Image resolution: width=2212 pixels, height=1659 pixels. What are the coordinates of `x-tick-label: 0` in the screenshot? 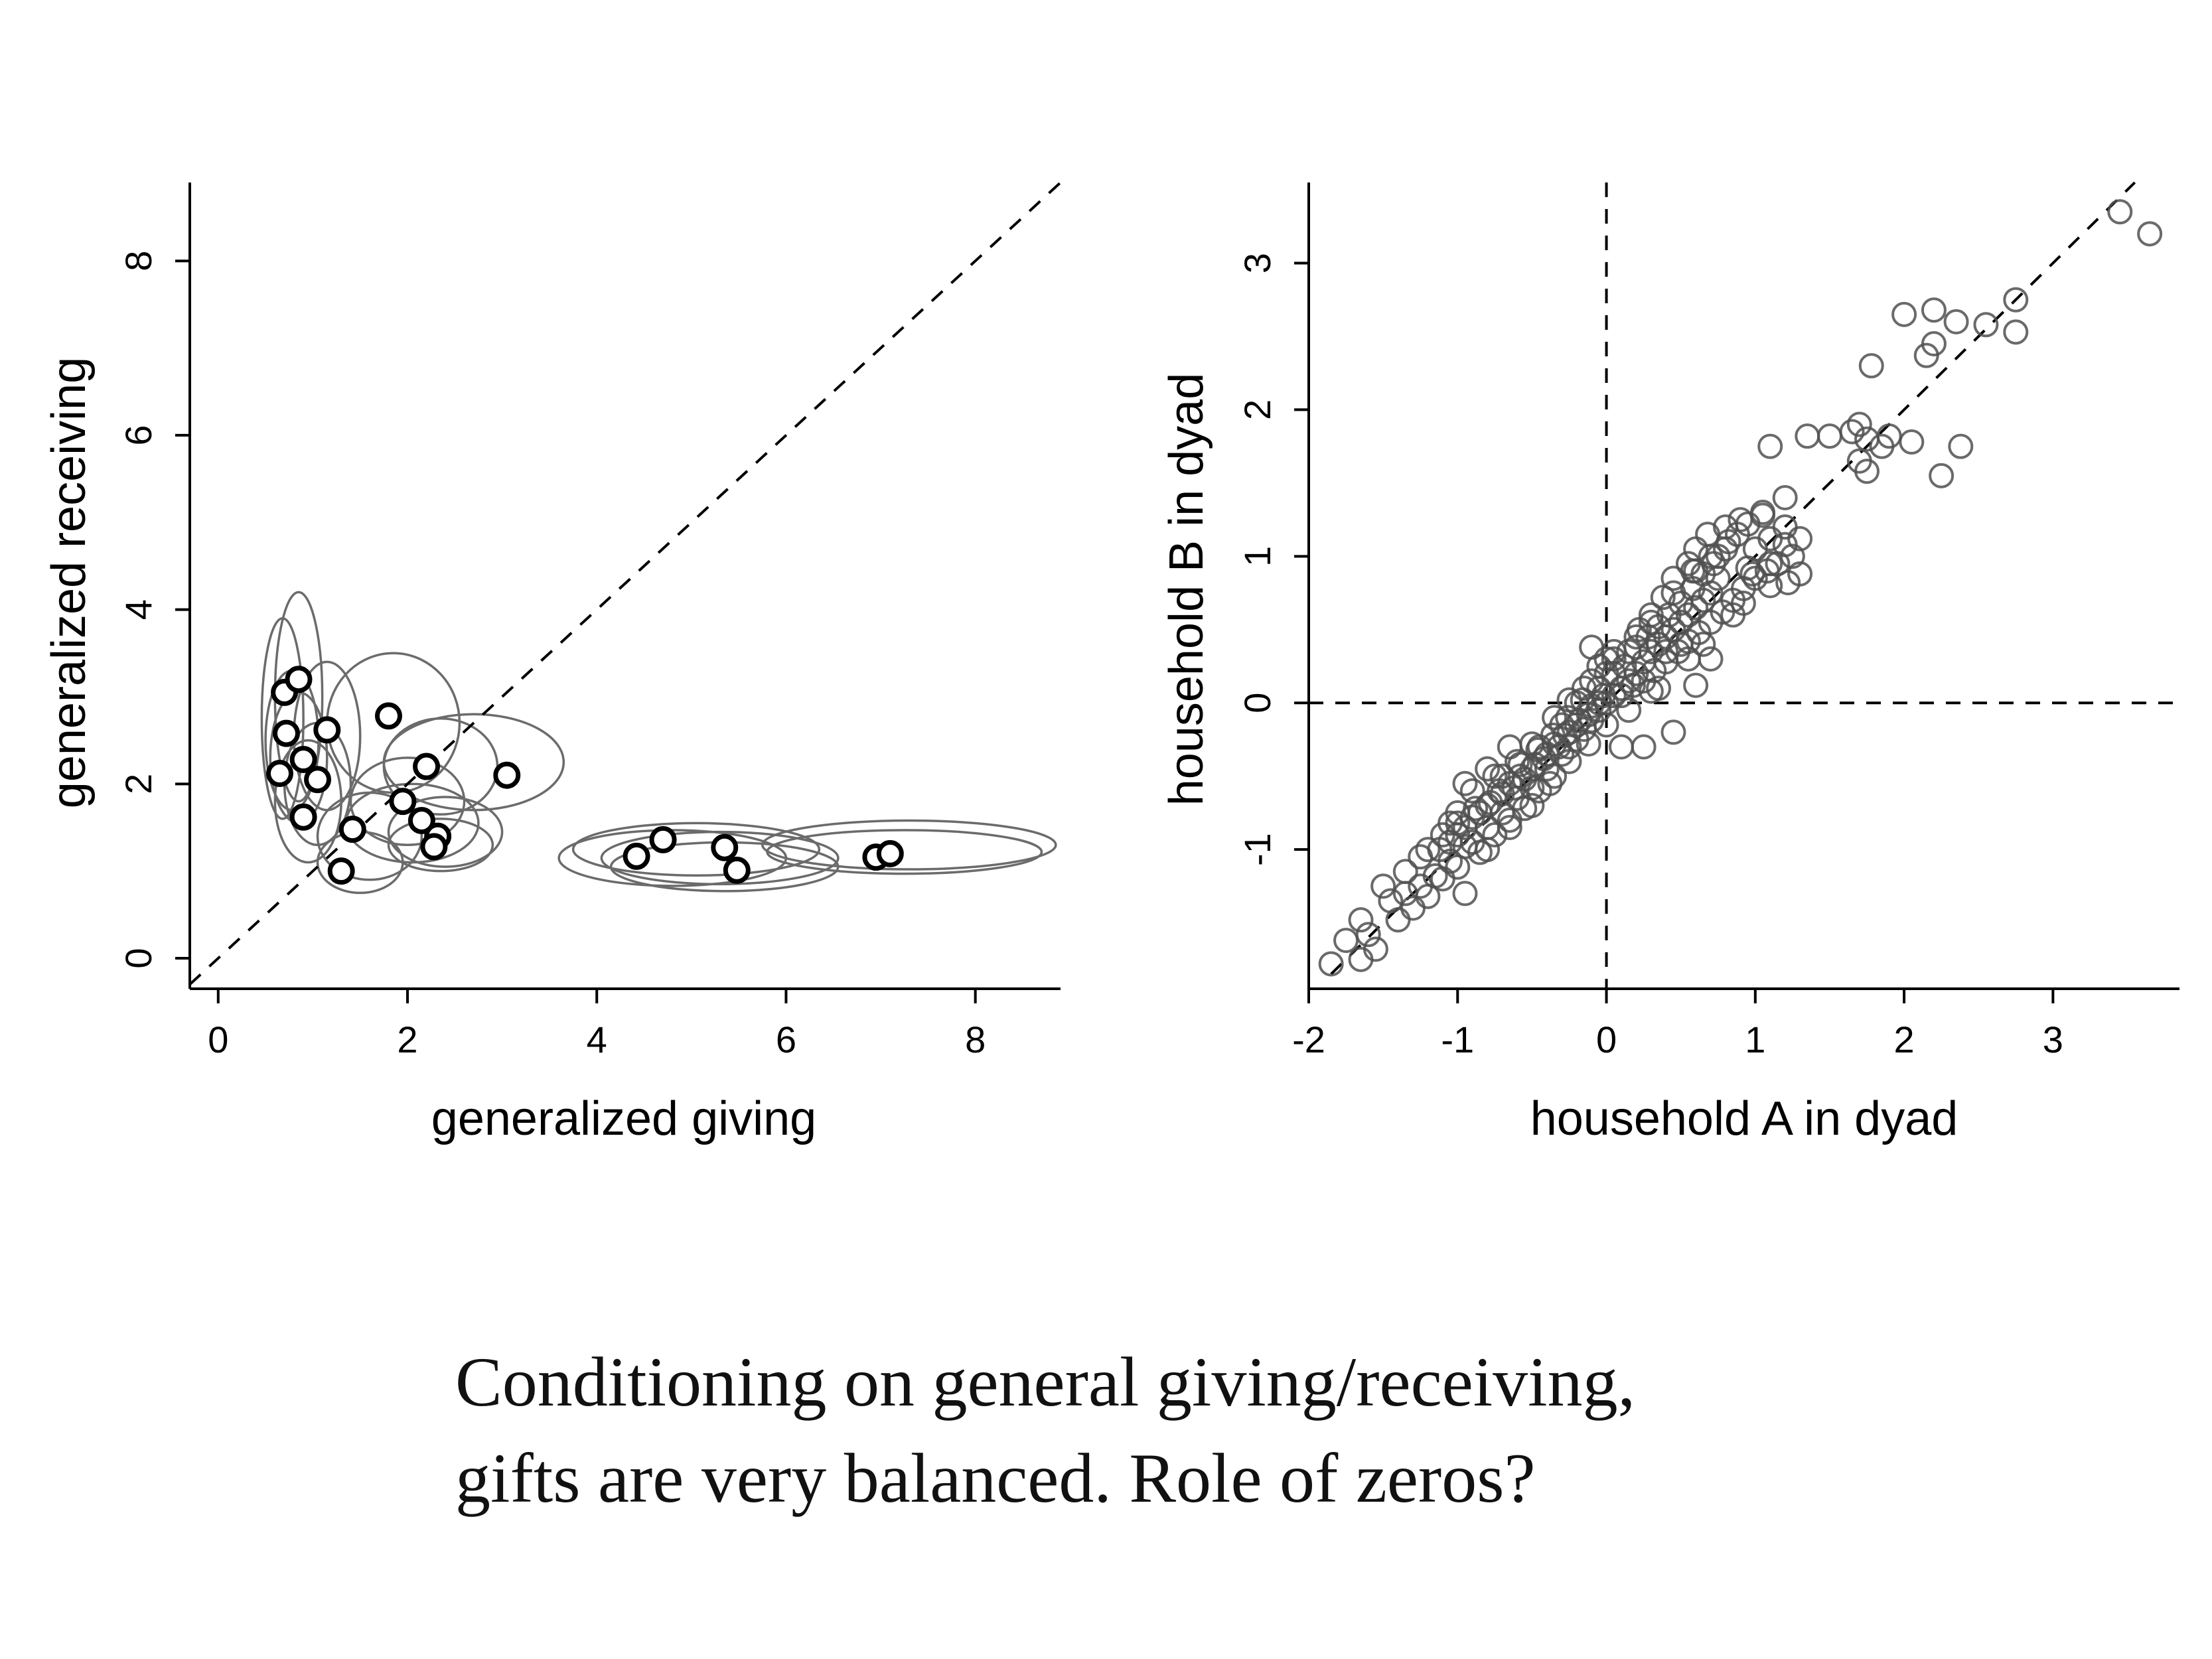 It's located at (218, 1039).